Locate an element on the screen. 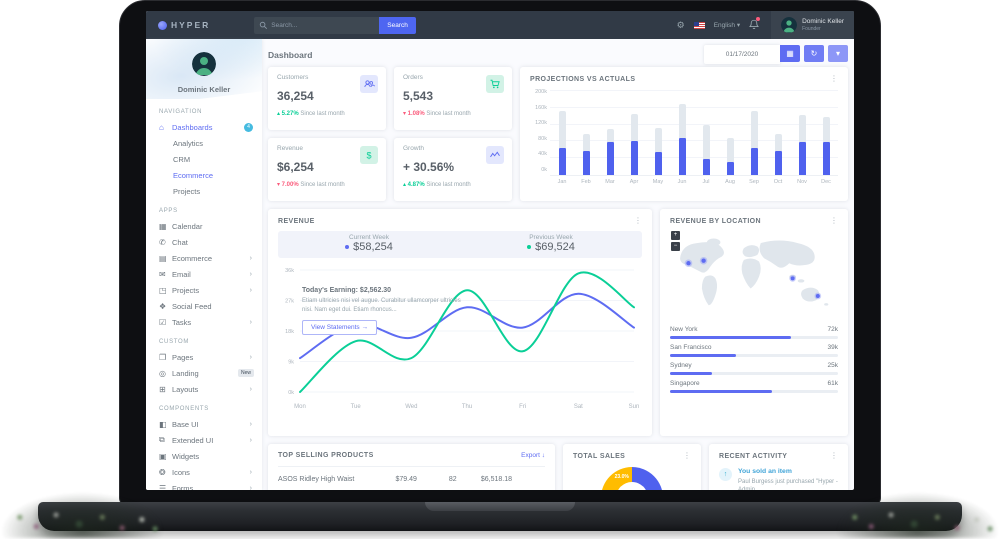 This screenshot has height=539, width=1000. sidebar-item-layouts: ⊞ Layouts › is located at coordinates (210, 389).